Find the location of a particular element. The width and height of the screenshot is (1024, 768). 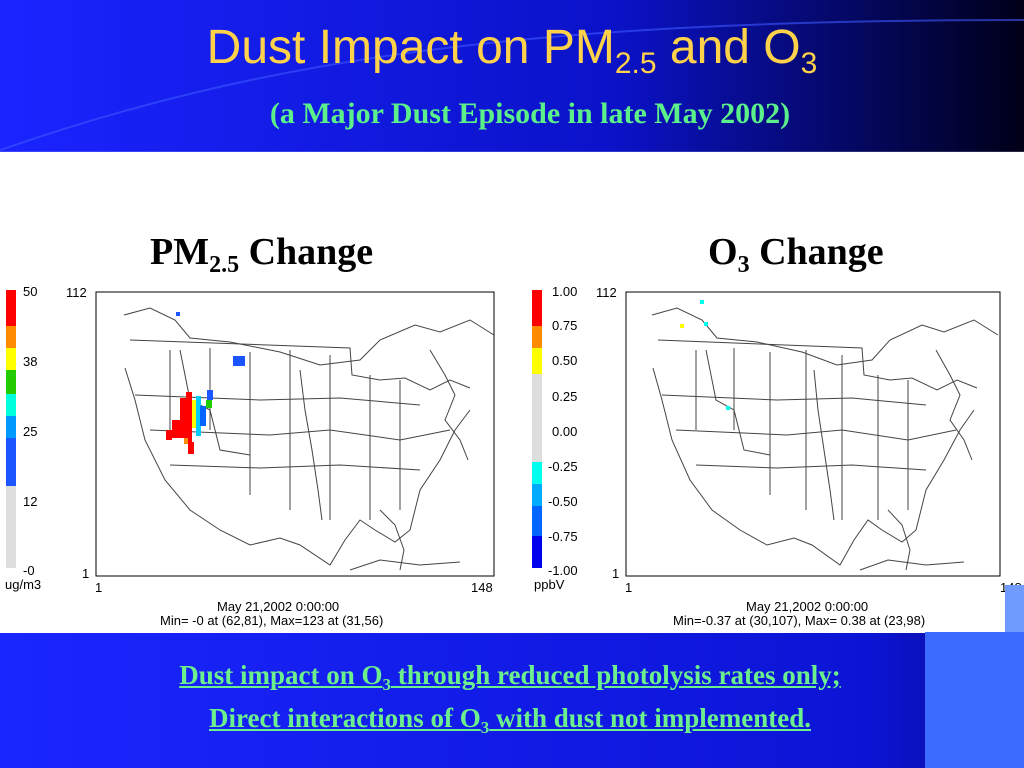

o3-legend-tick: -0.25 is located at coordinates (563, 466).